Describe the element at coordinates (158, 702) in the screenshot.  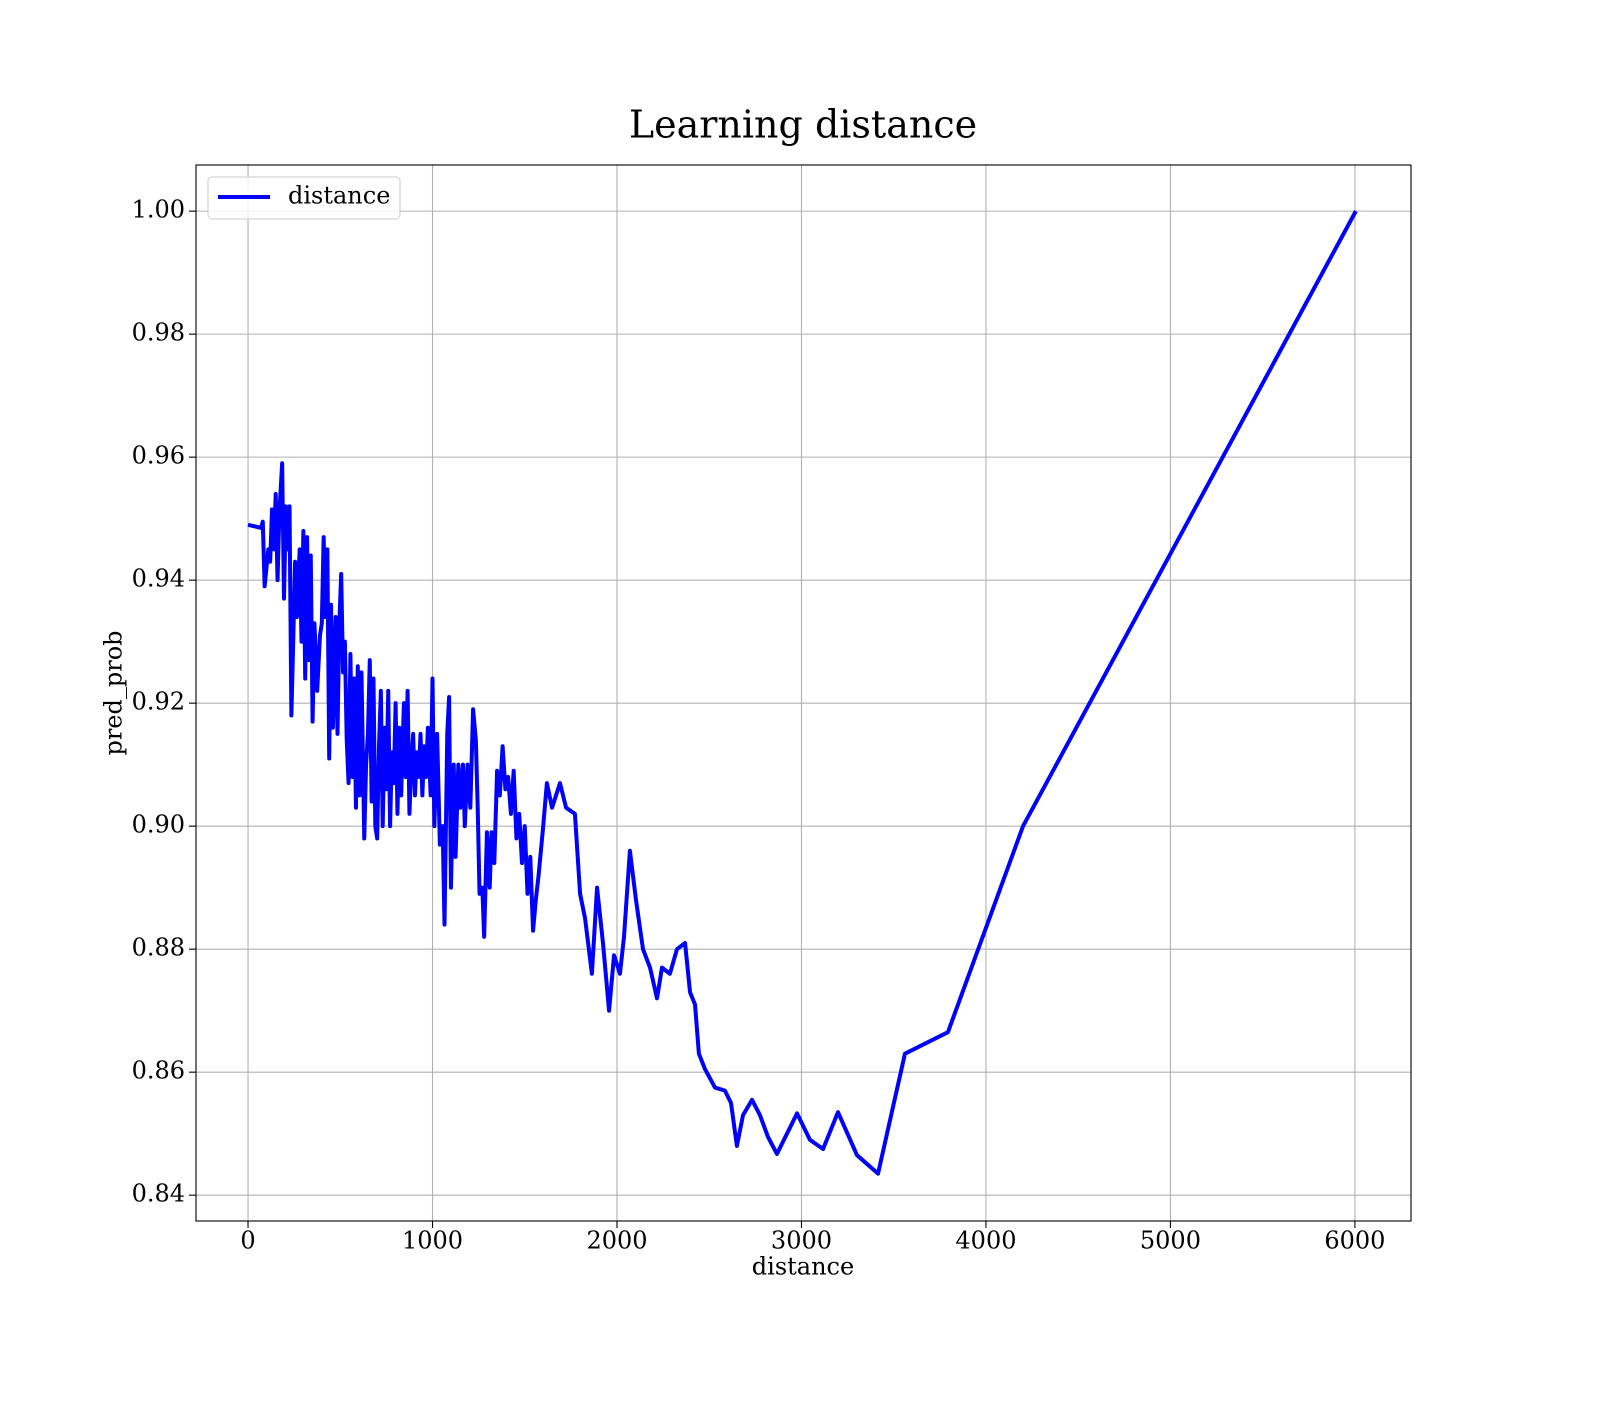
I see `y-tick-label: 0.92` at that location.